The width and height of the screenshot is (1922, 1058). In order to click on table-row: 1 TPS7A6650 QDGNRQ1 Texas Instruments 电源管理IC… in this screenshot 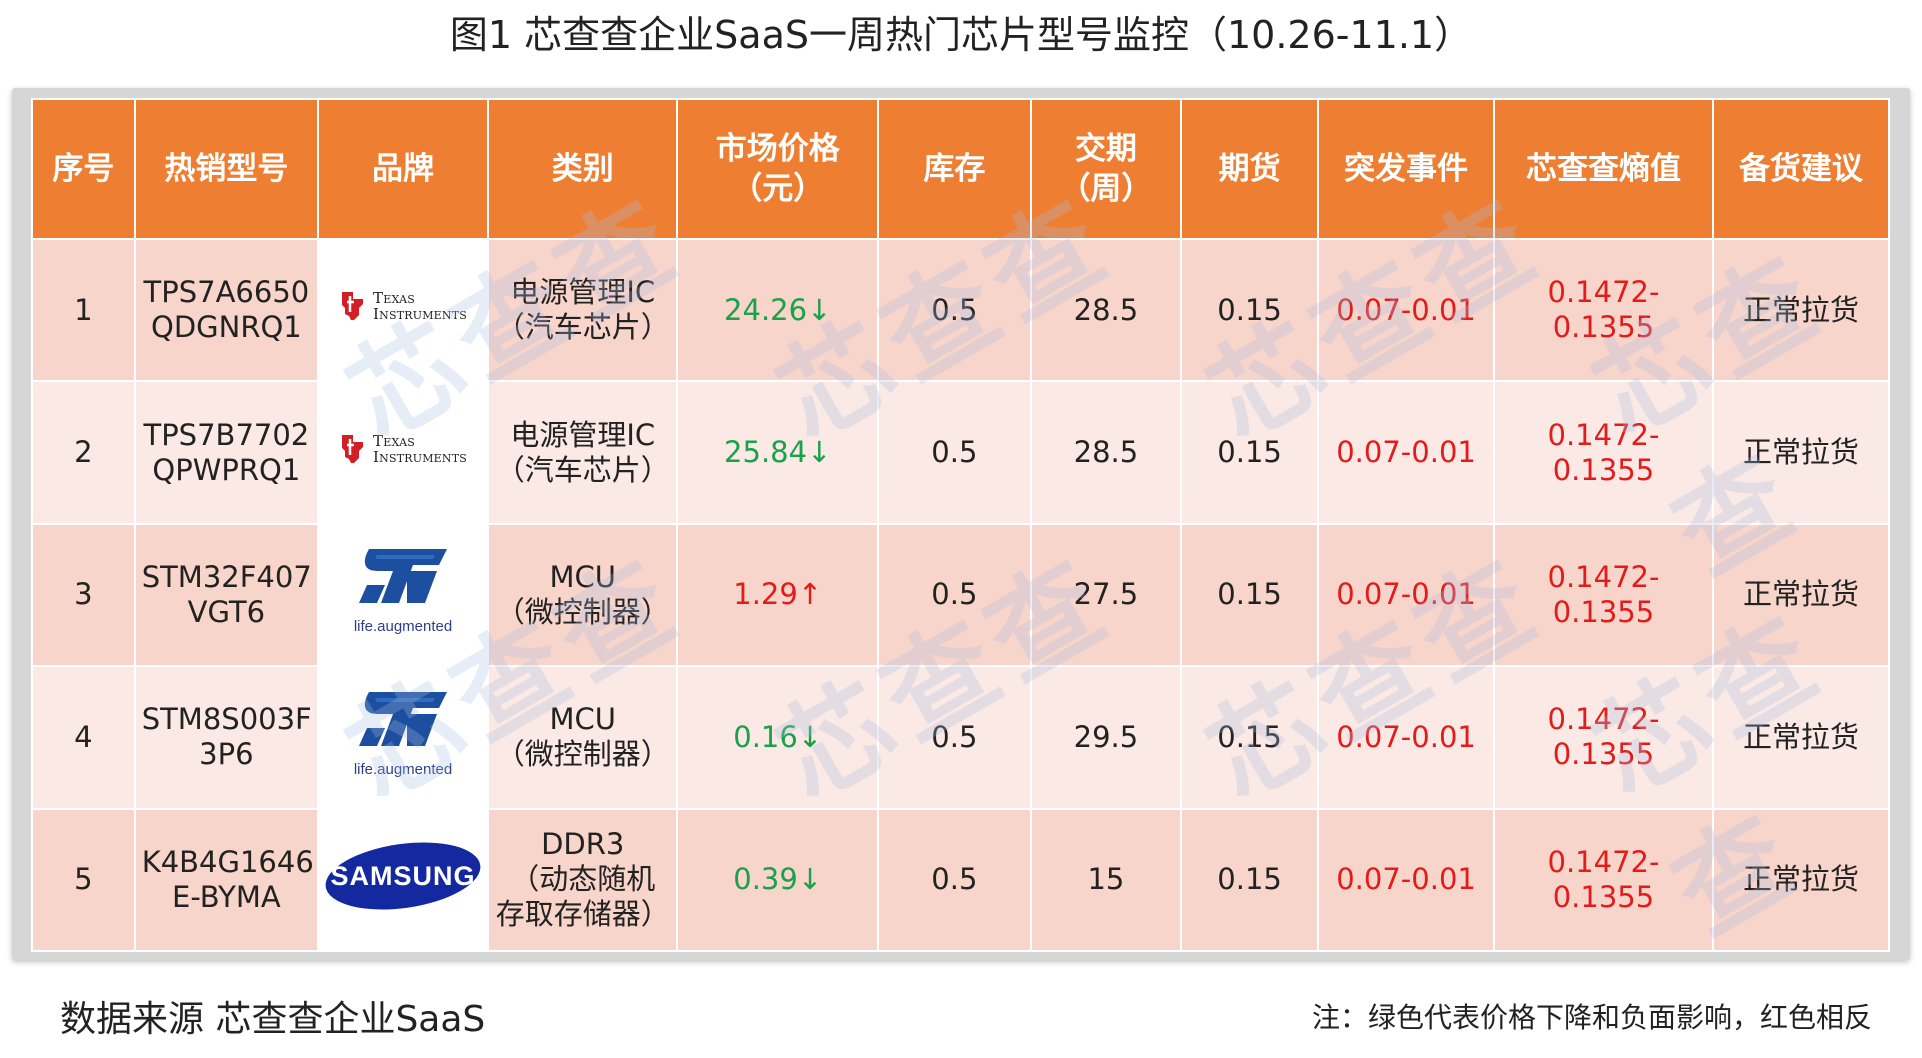, I will do `click(961, 310)`.